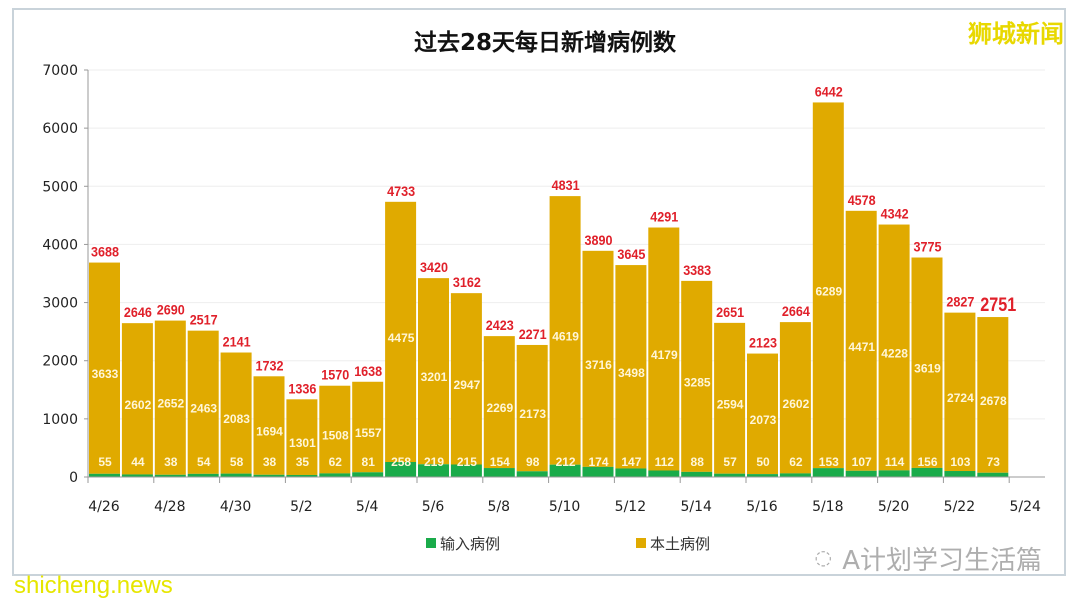  Describe the element at coordinates (335, 436) in the screenshot. I see `label-local: 1508` at that location.